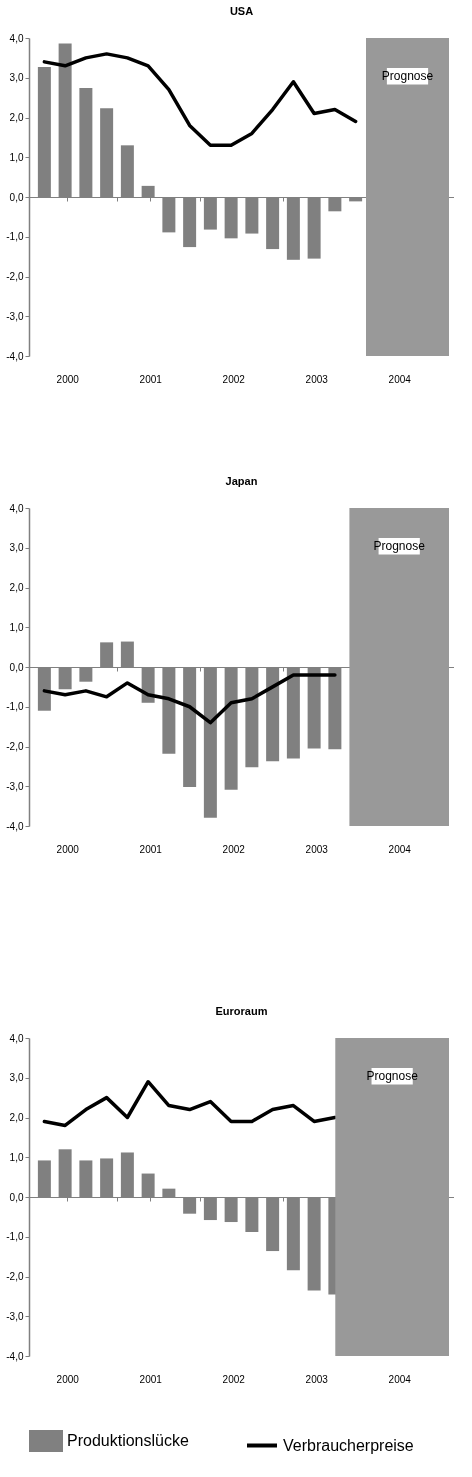  I want to click on chart-title: Japan, so click(241, 481).